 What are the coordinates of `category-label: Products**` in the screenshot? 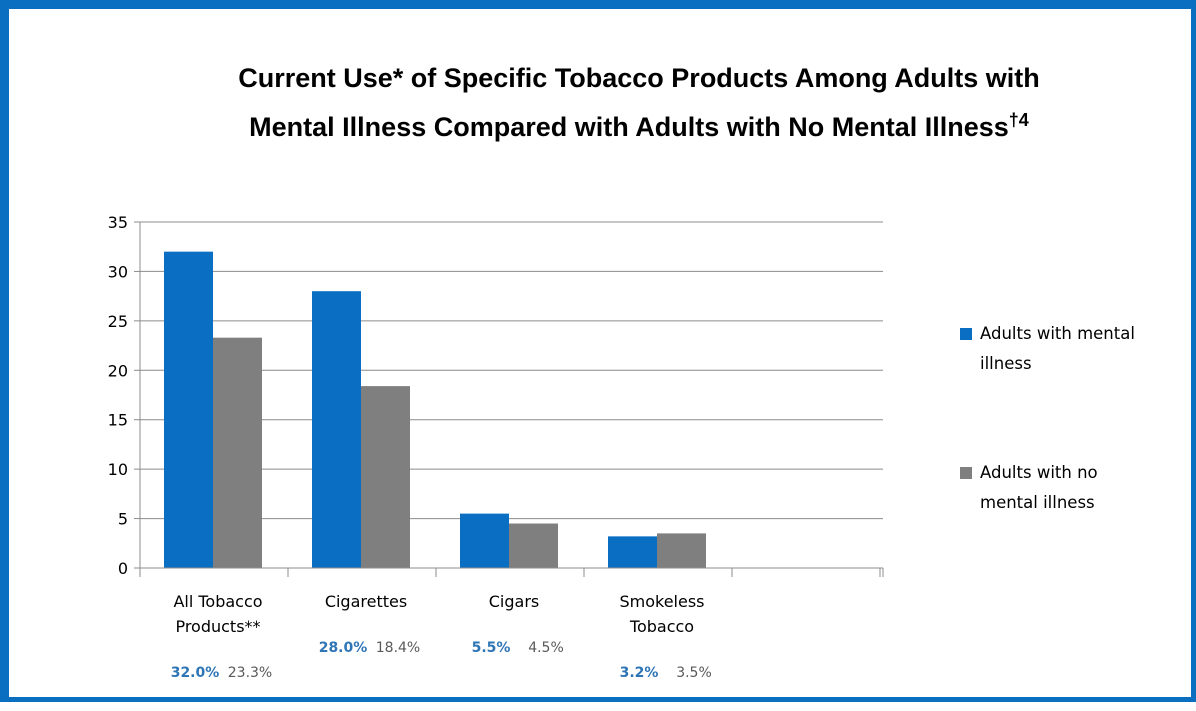 It's located at (217, 626).